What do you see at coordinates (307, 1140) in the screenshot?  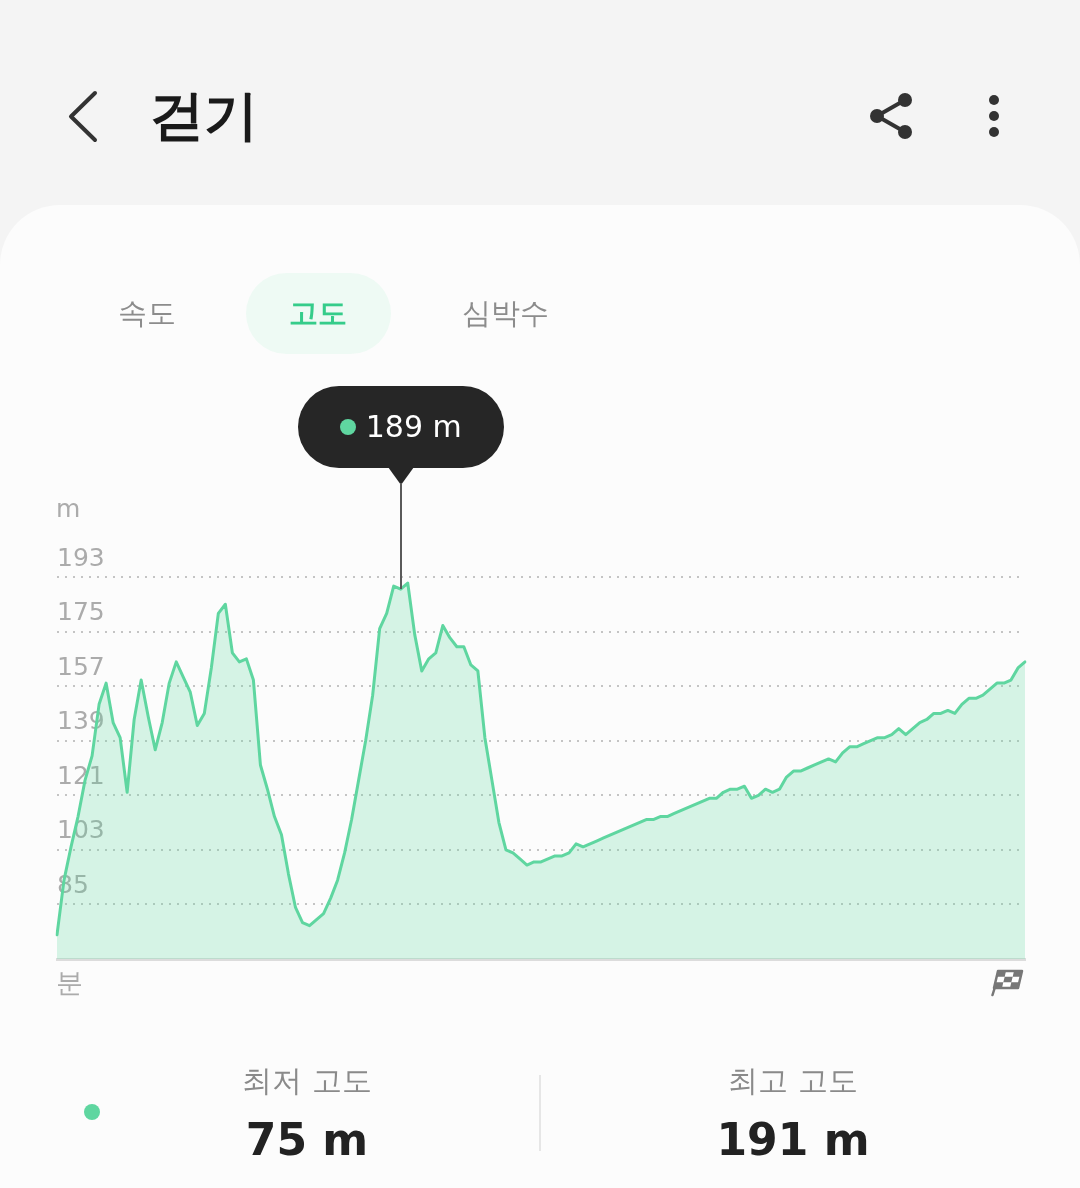 I see `text: 75 m` at bounding box center [307, 1140].